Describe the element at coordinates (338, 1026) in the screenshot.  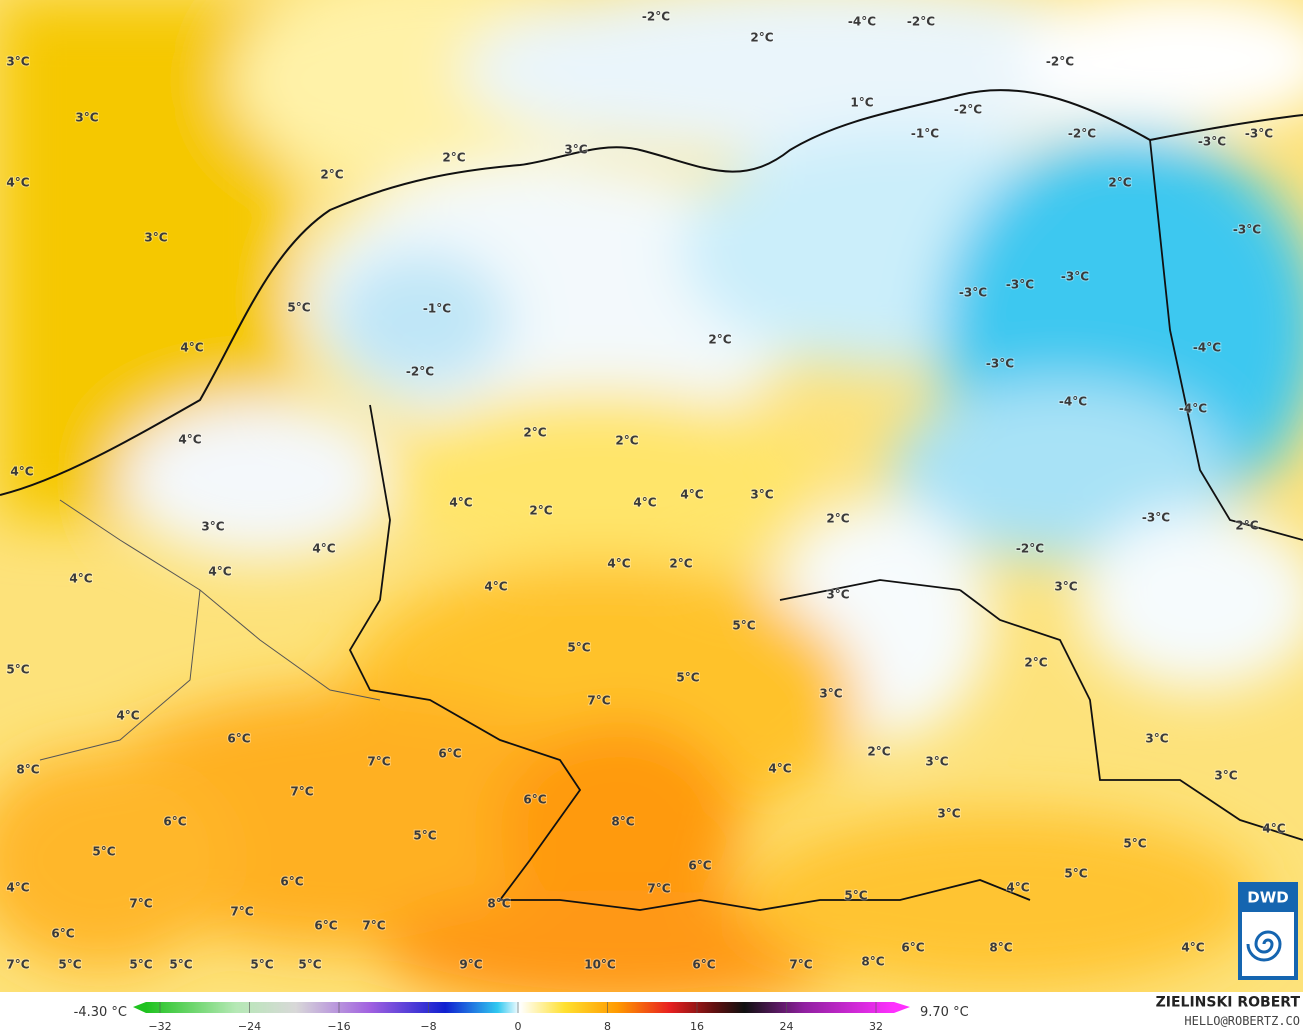
I see `colorbar-tick-label: −16` at that location.